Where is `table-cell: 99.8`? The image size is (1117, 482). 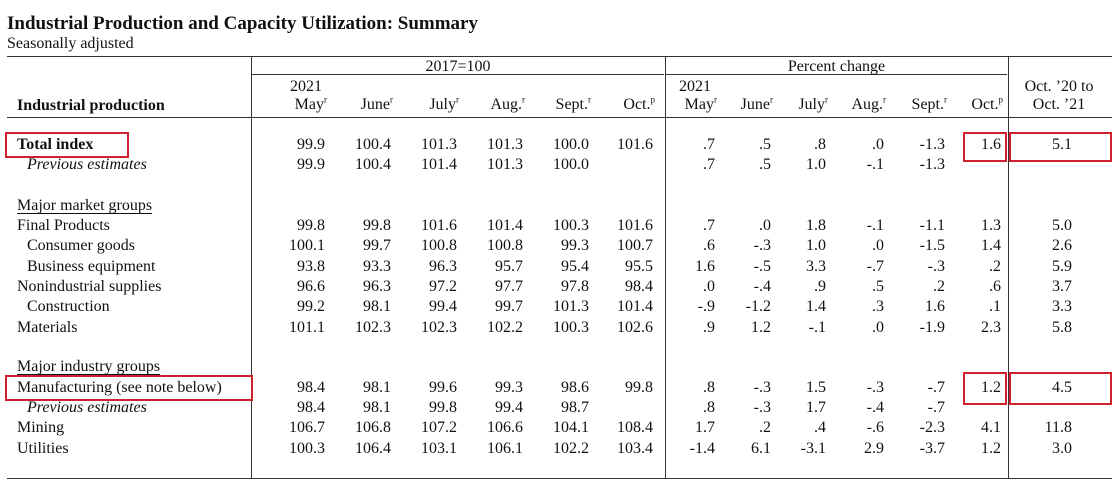
table-cell: 99.8 is located at coordinates (443, 407).